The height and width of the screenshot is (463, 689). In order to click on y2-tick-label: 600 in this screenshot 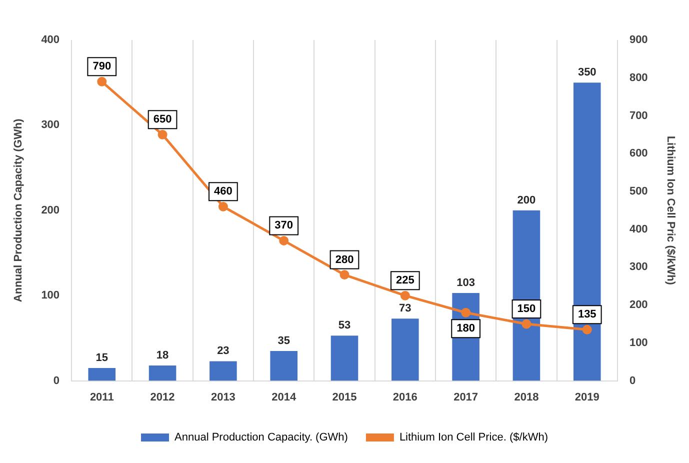, I will do `click(638, 154)`.